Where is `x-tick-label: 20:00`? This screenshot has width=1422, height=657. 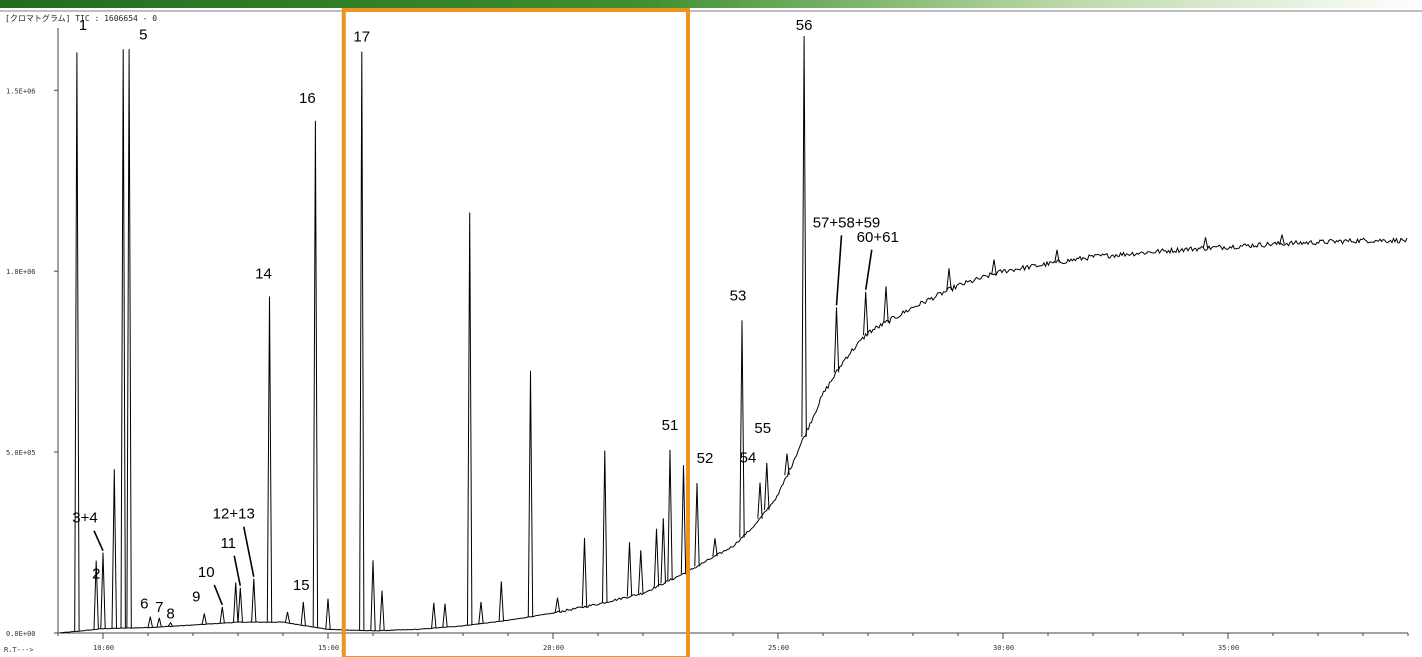 x-tick-label: 20:00 is located at coordinates (553, 648).